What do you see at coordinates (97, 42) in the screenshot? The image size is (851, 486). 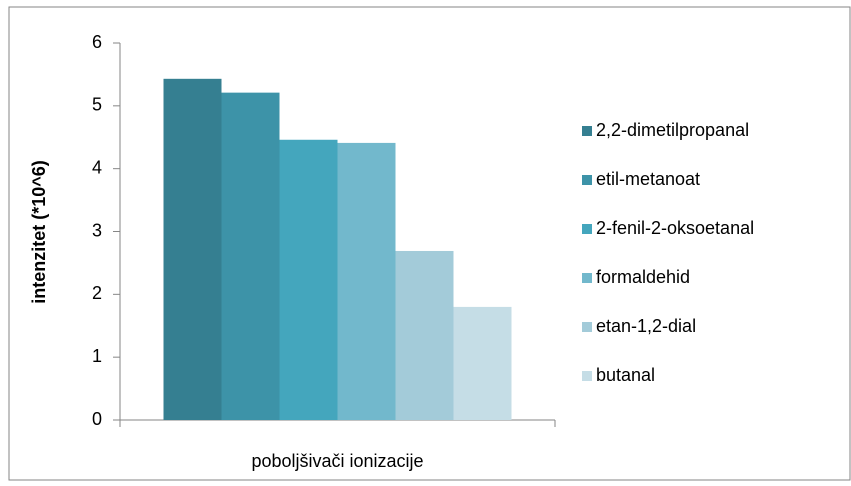 I see `y-tick-label: 6` at bounding box center [97, 42].